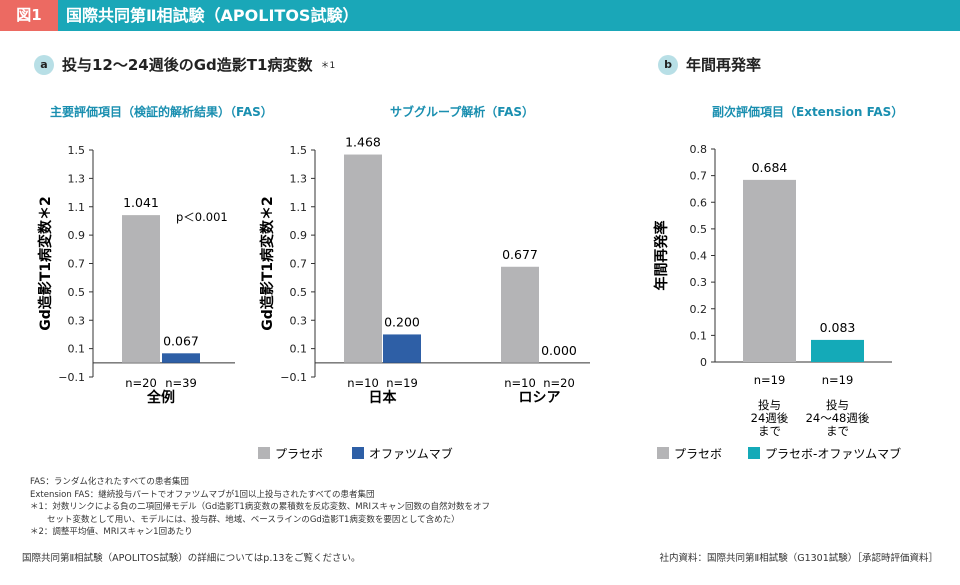 This screenshot has width=960, height=585. What do you see at coordinates (520, 254) in the screenshot?
I see `data-label: 0.677` at bounding box center [520, 254].